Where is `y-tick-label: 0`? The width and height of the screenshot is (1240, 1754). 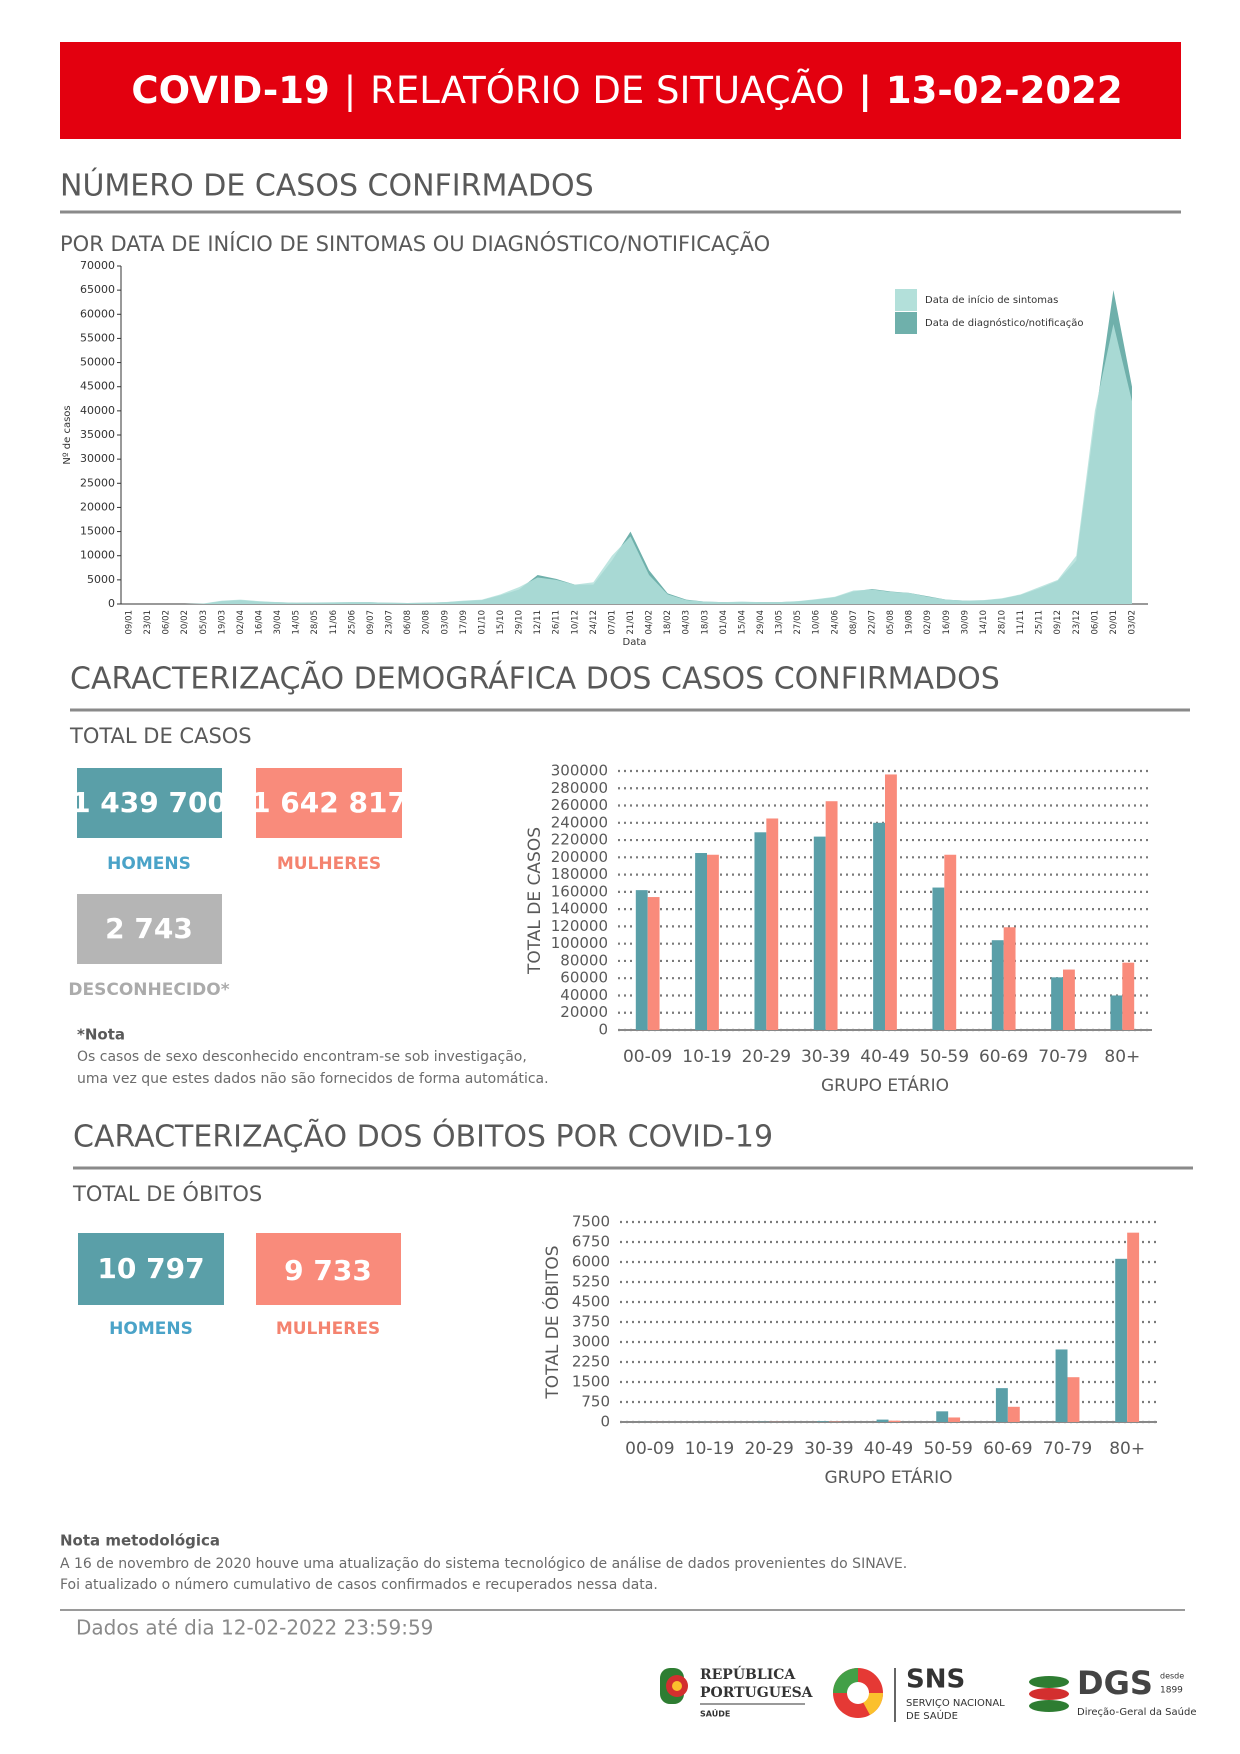
y-tick-label: 0 is located at coordinates (605, 1422).